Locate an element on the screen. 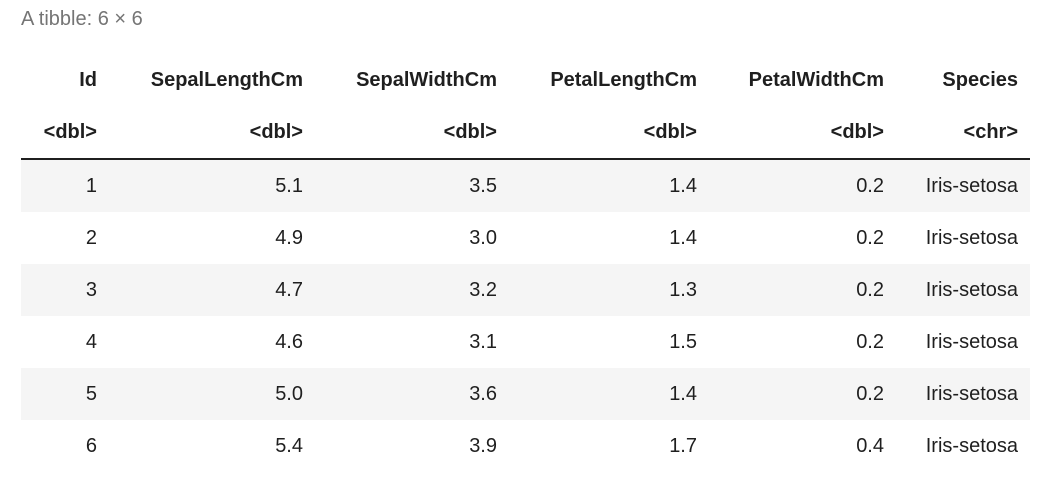  table-cell: 2 is located at coordinates (91, 237).